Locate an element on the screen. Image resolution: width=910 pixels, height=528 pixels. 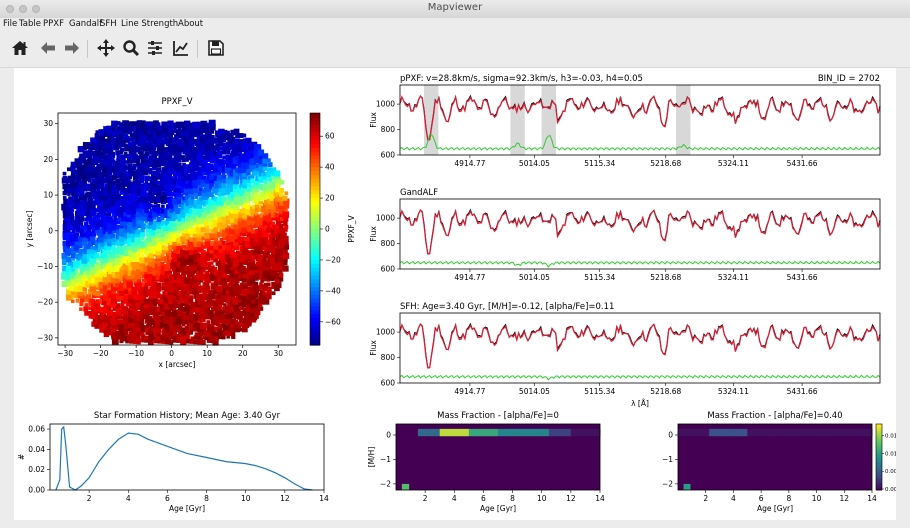
flux-axis-label: Flux is located at coordinates (373, 120).